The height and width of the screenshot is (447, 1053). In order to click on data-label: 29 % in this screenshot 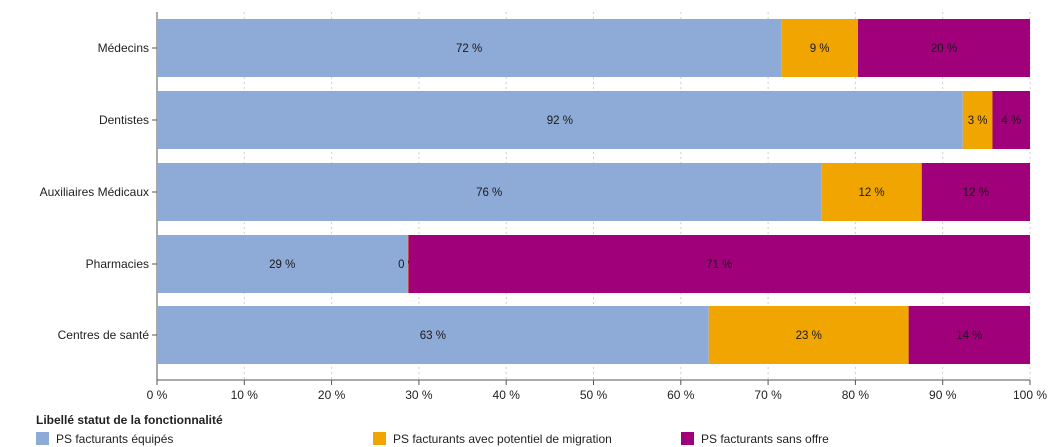, I will do `click(282, 265)`.